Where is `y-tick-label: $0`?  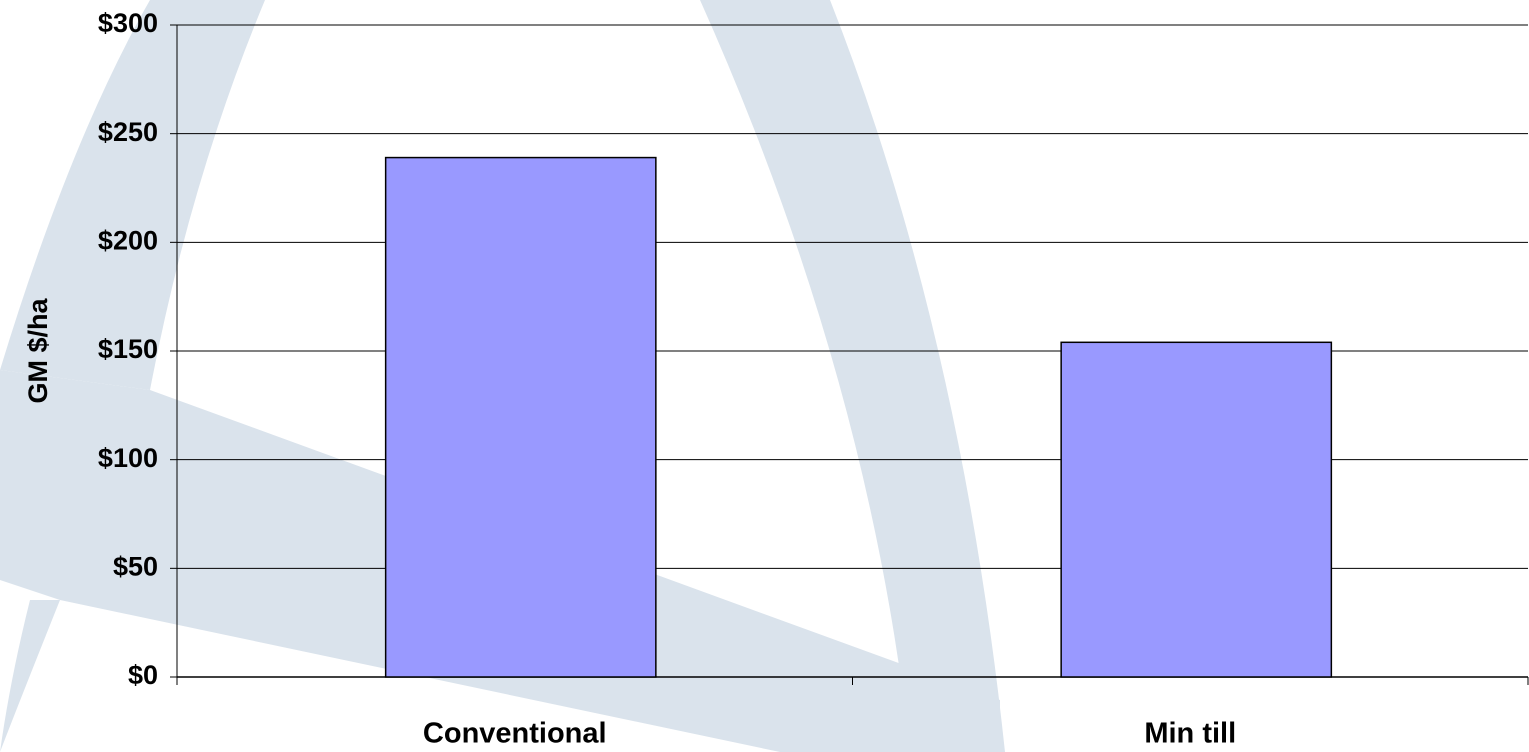
y-tick-label: $0 is located at coordinates (143, 675).